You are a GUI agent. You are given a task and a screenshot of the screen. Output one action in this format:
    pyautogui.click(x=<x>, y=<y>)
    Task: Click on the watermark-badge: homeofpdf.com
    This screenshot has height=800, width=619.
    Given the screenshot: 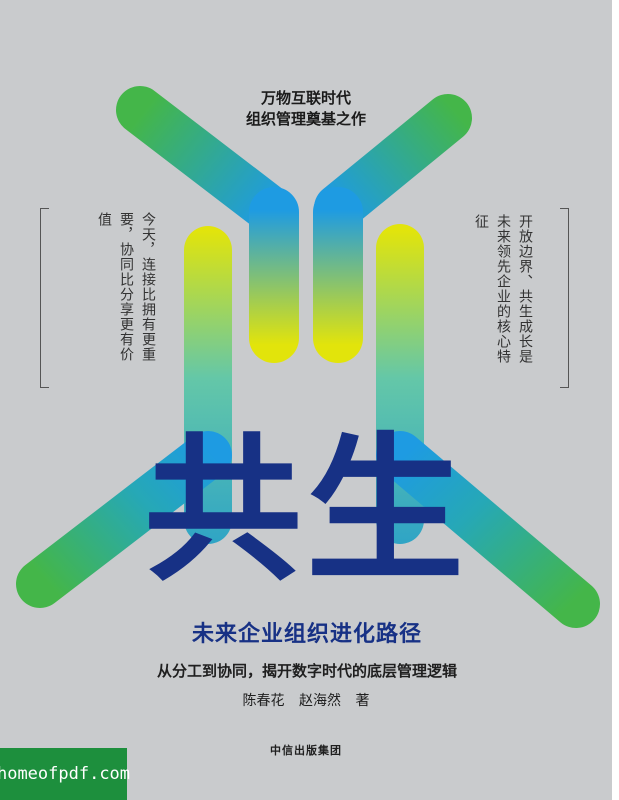 What is the action you would take?
    pyautogui.click(x=65, y=774)
    